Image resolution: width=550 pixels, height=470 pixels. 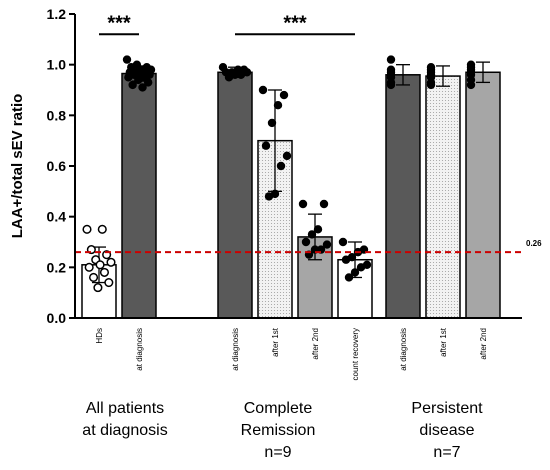 I want to click on x-tick-label-5: count recovery, so click(x=355, y=354).